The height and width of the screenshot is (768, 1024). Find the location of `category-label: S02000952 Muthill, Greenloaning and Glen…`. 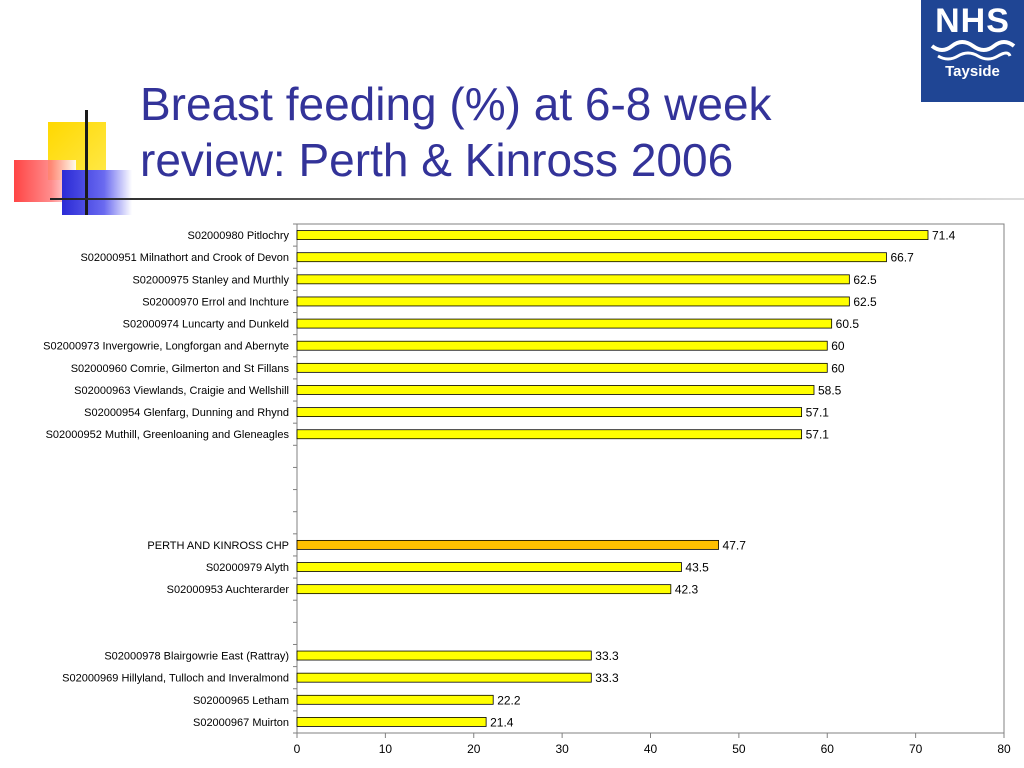

category-label: S02000952 Muthill, Greenloaning and Glen… is located at coordinates (168, 435).